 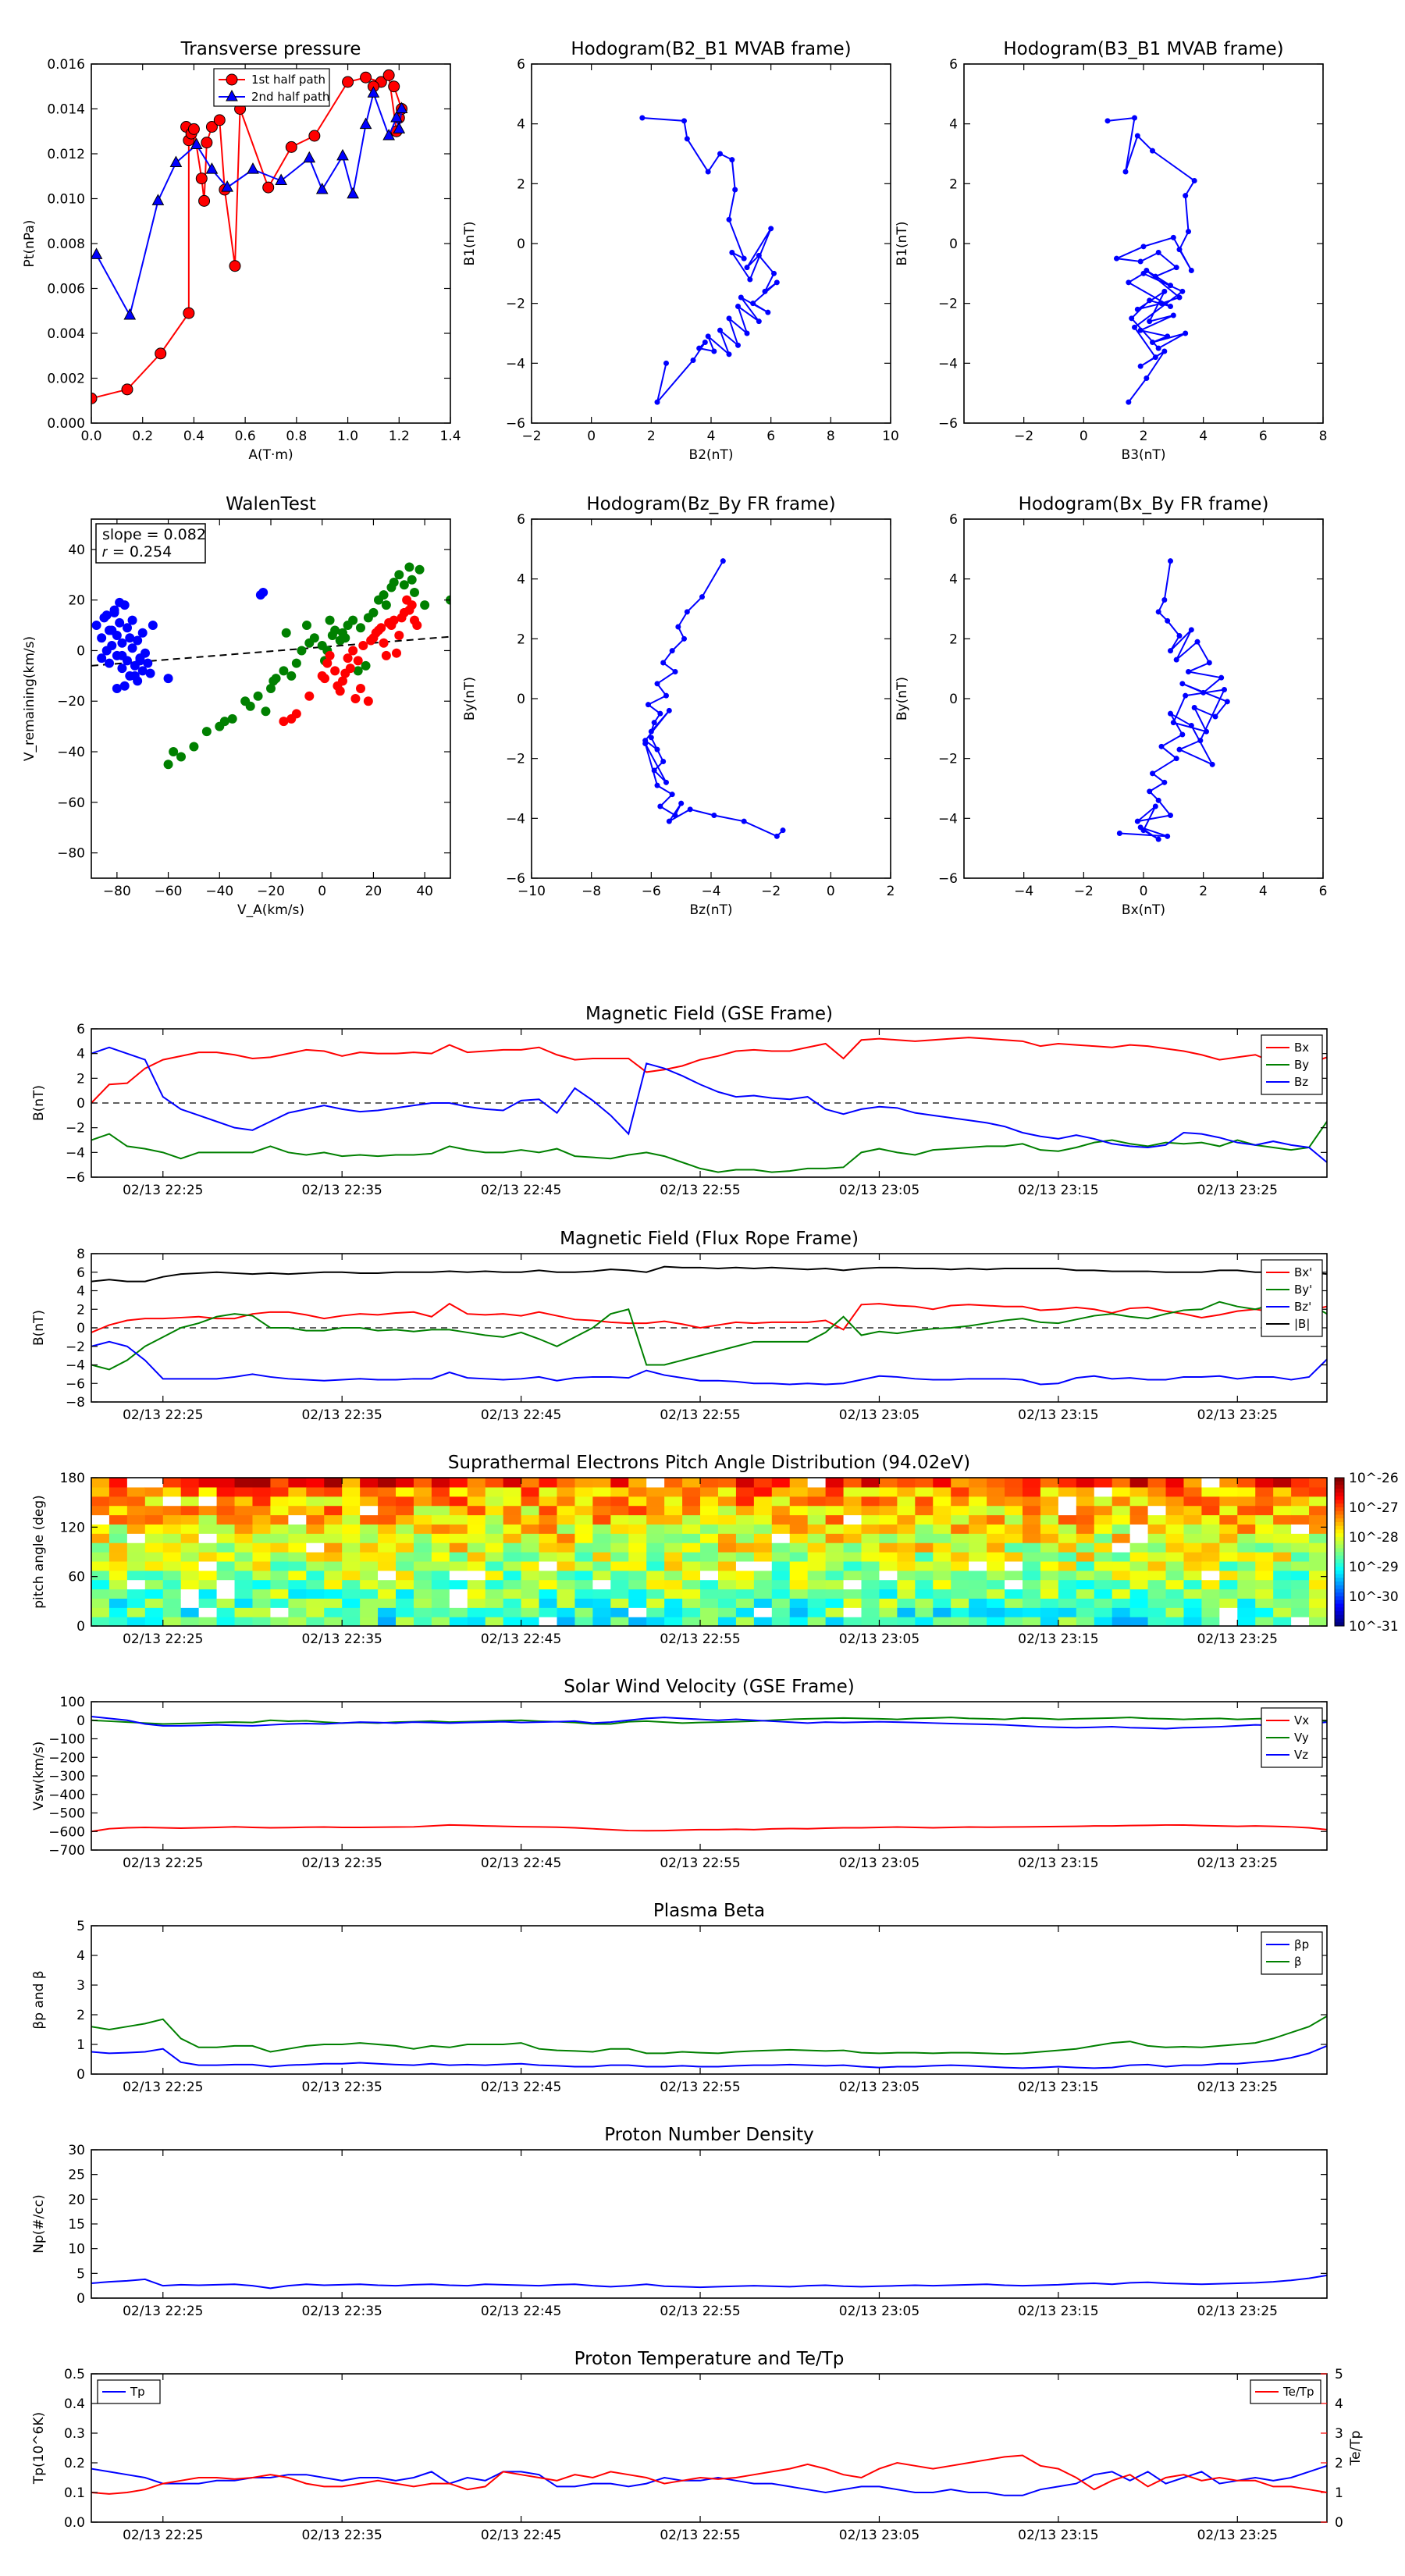 What do you see at coordinates (81, 1627) in the screenshot?
I see `y-tick-label: 0` at bounding box center [81, 1627].